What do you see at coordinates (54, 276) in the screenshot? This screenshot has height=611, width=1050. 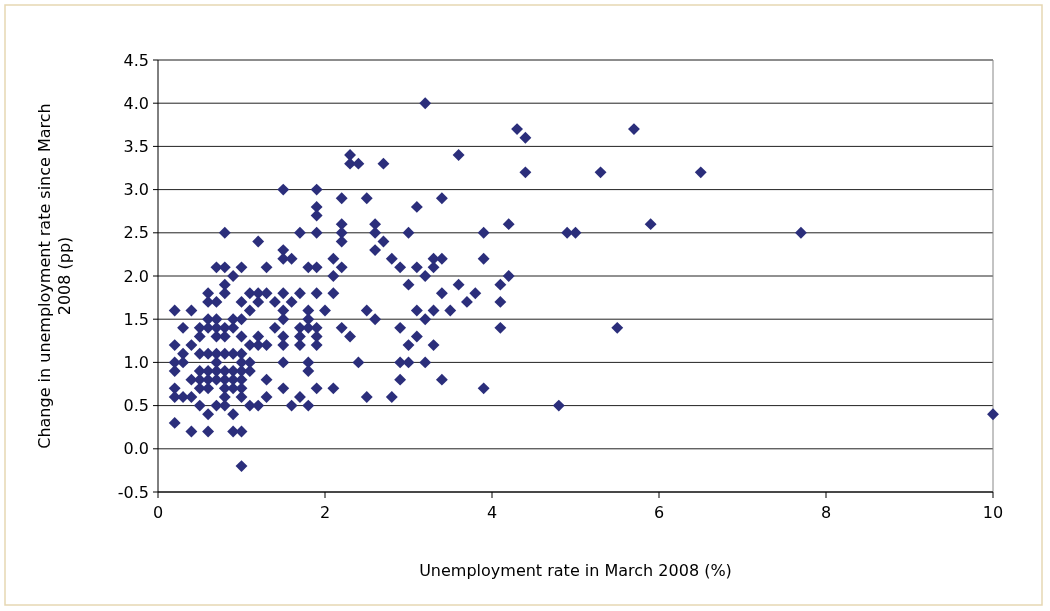 I see `y-axis-title: Change in unemployment rate since March 2008 (pp)` at bounding box center [54, 276].